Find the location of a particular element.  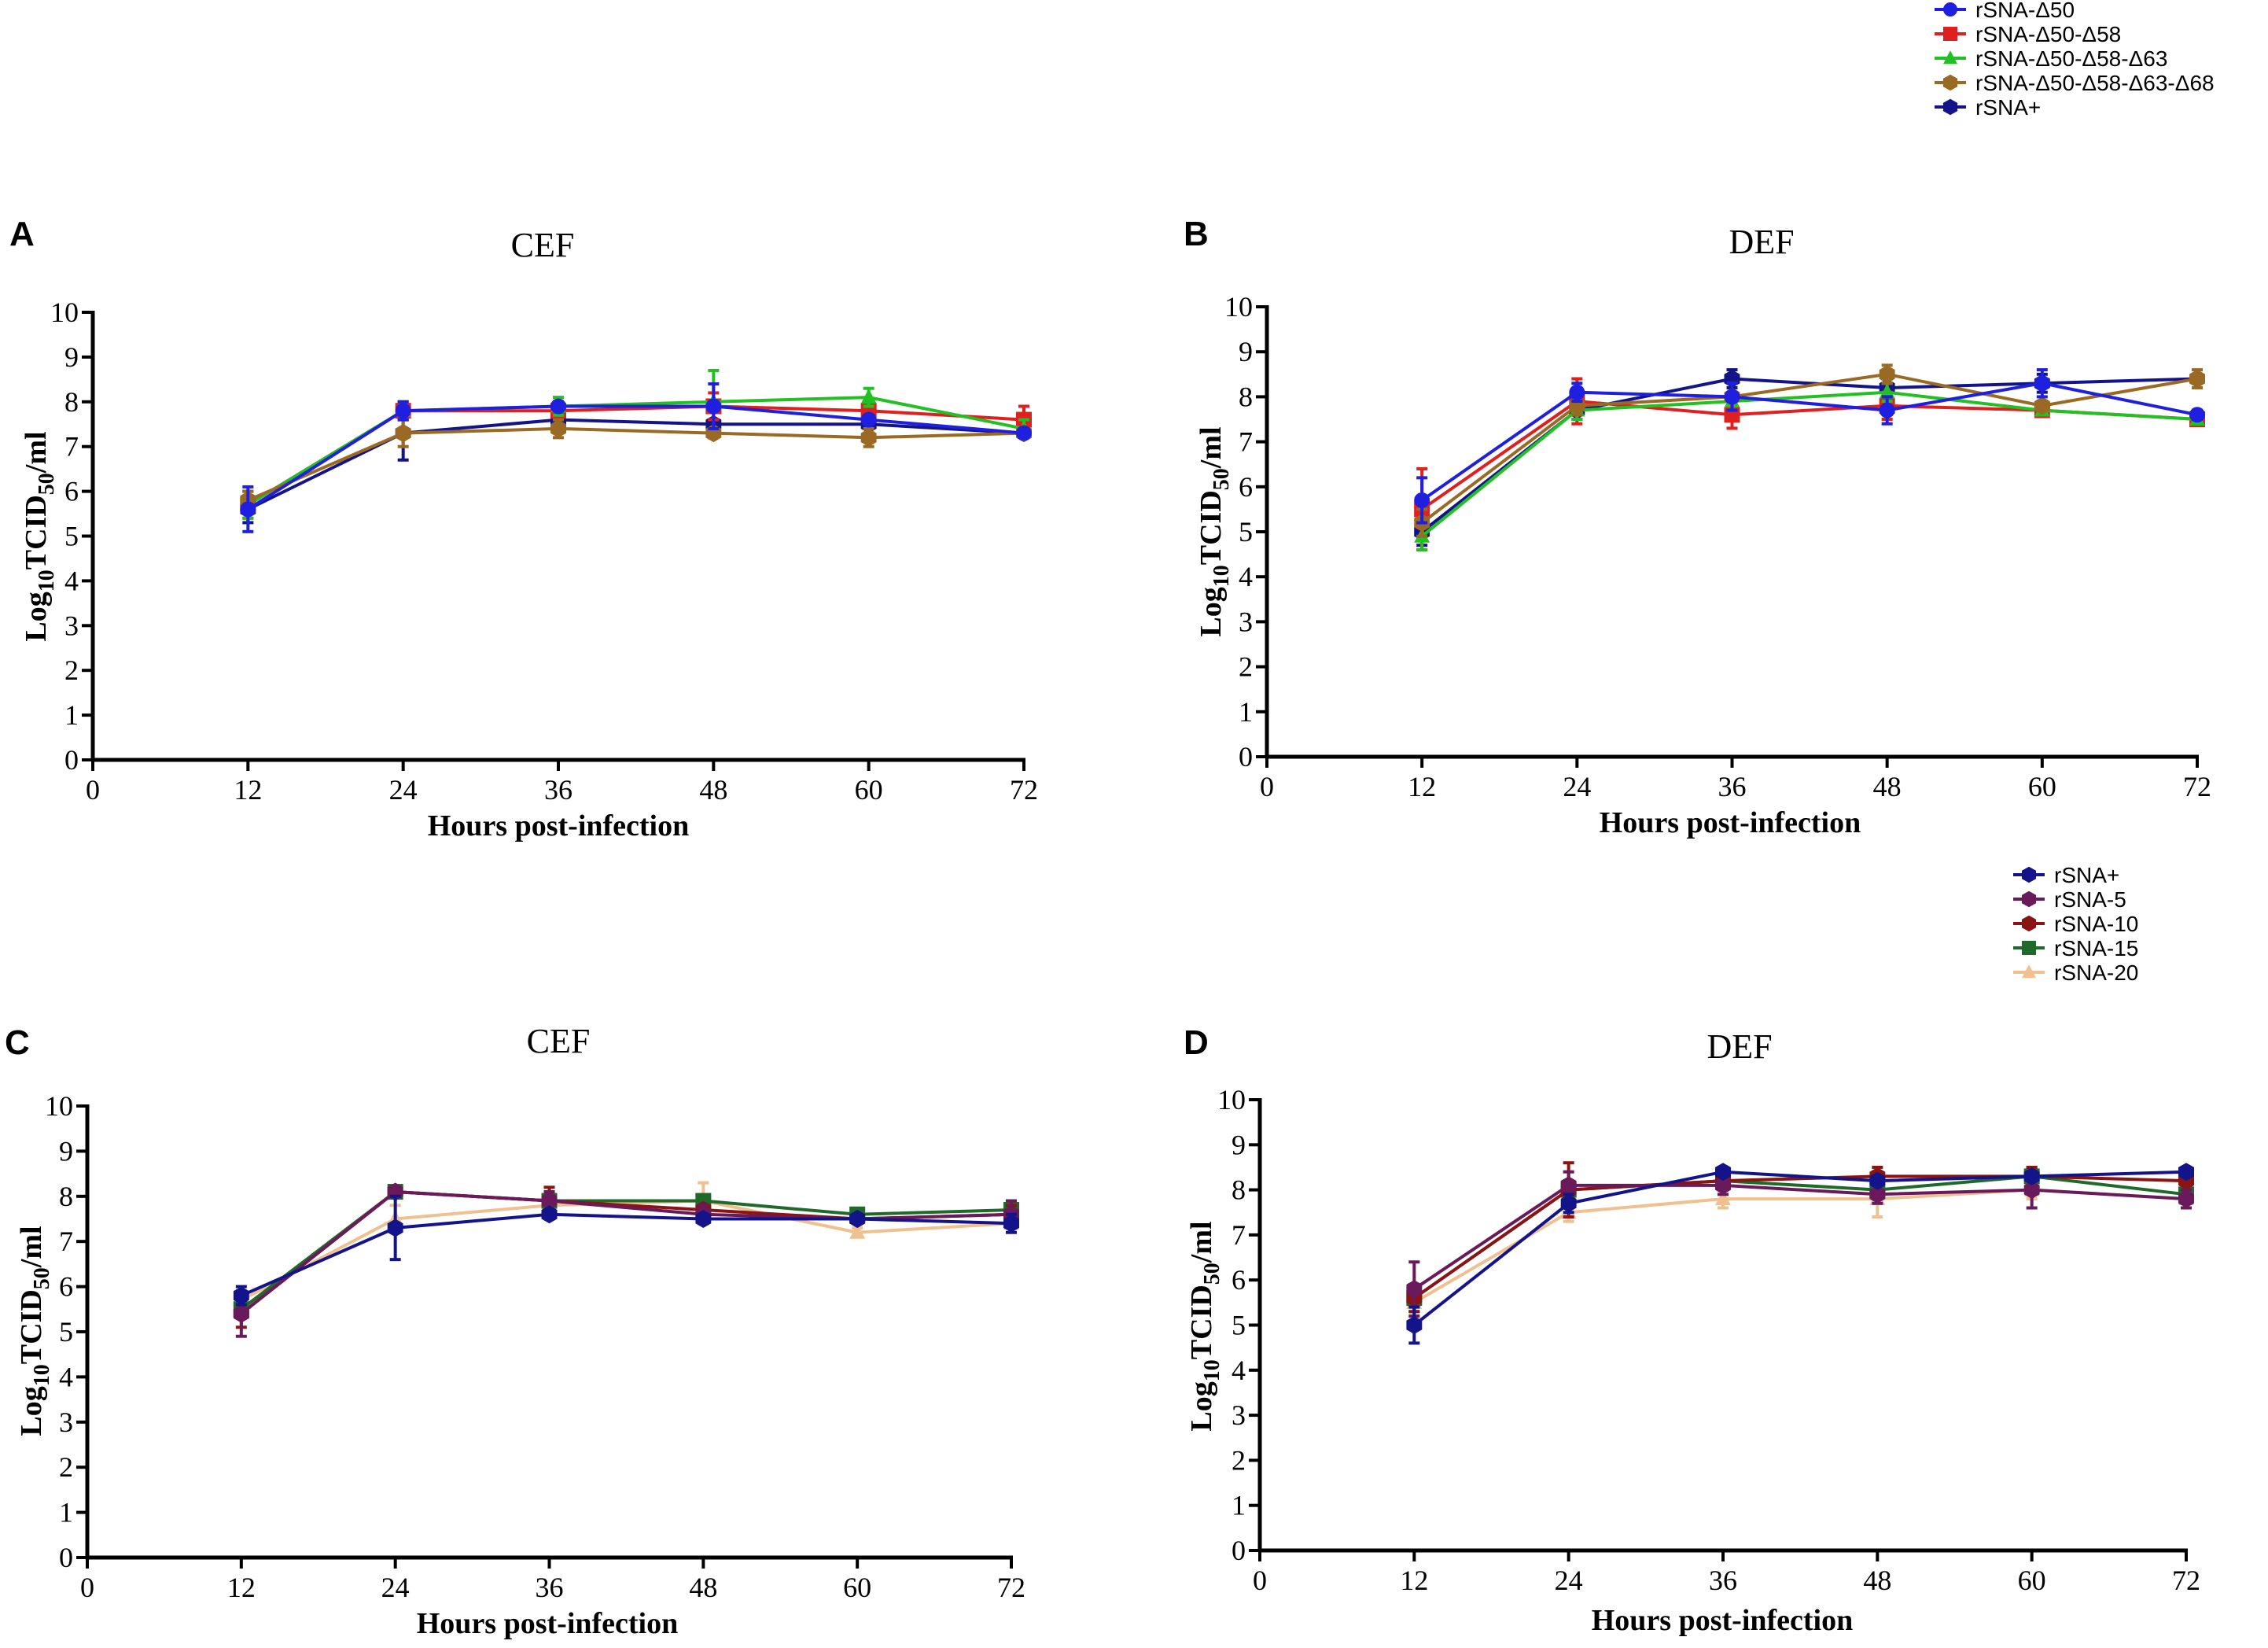

series-rSNA+ is located at coordinates (626, 1250).